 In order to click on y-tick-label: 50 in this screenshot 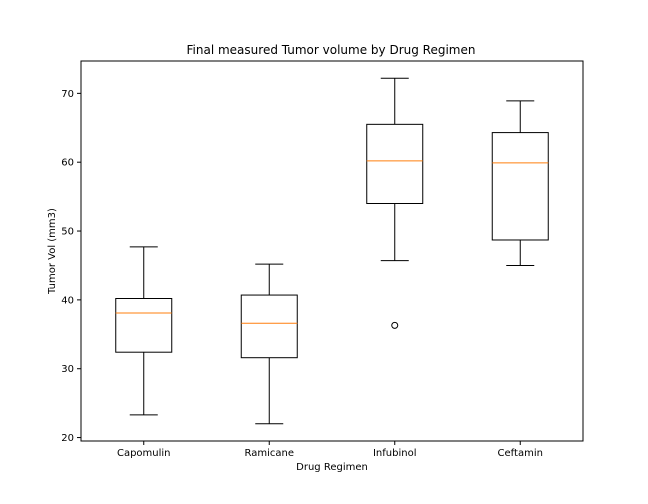, I will do `click(67, 232)`.